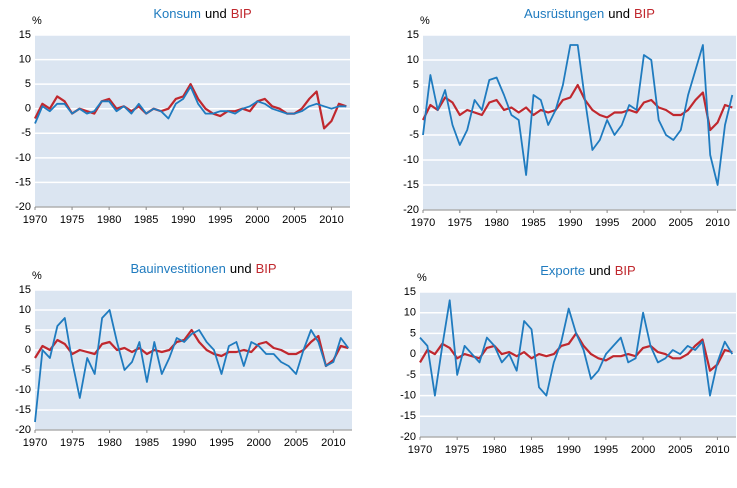  Describe the element at coordinates (177, 13) in the screenshot. I see `title-series: Konsum` at that location.